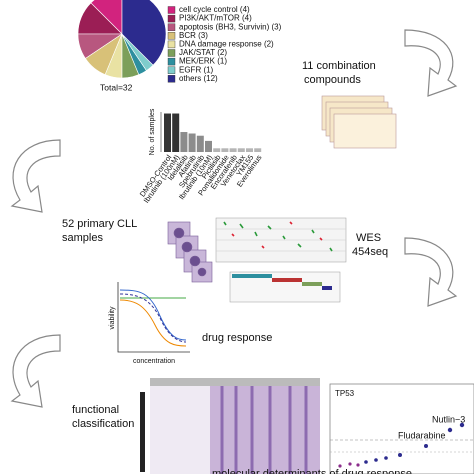 This screenshot has width=474, height=474. I want to click on legend-label: cell cycle control (4), so click(214, 9).